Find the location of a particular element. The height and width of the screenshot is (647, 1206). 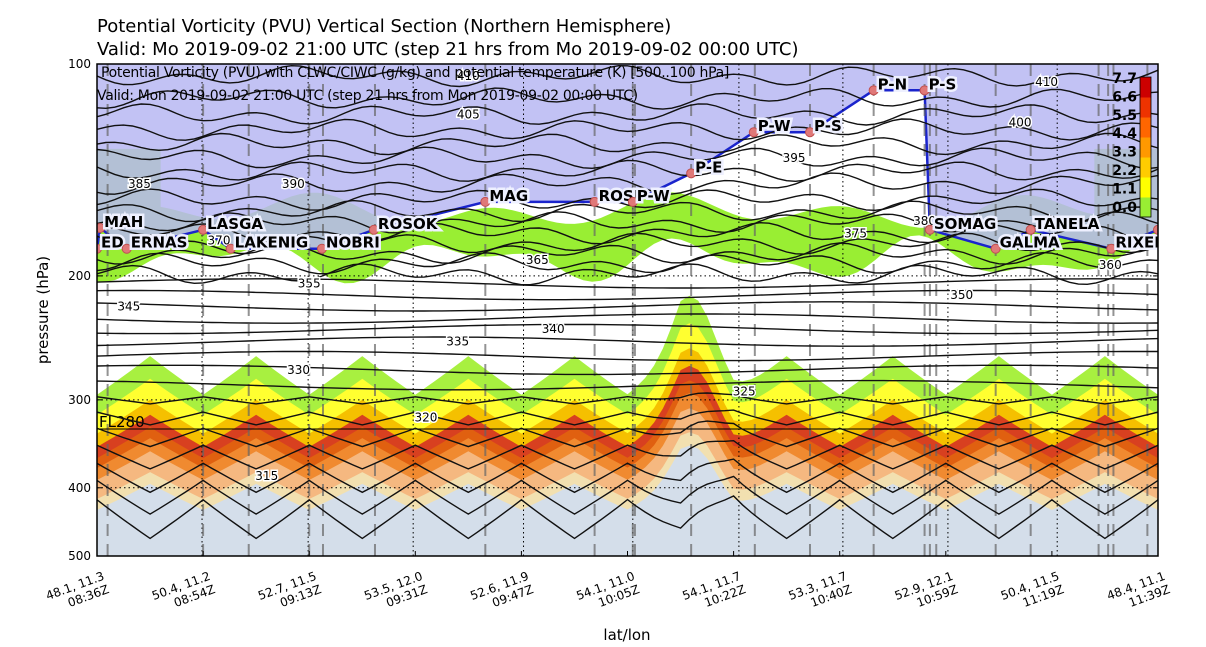

waypoint-label-17: TANELA is located at coordinates (1067, 224).